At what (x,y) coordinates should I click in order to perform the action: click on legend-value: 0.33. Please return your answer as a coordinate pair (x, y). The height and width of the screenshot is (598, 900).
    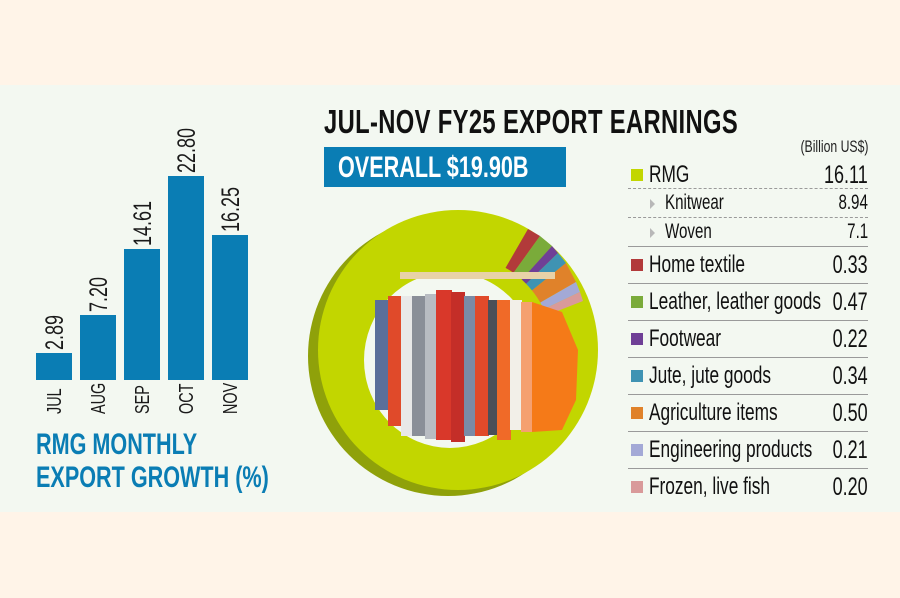
    Looking at the image, I should click on (850, 265).